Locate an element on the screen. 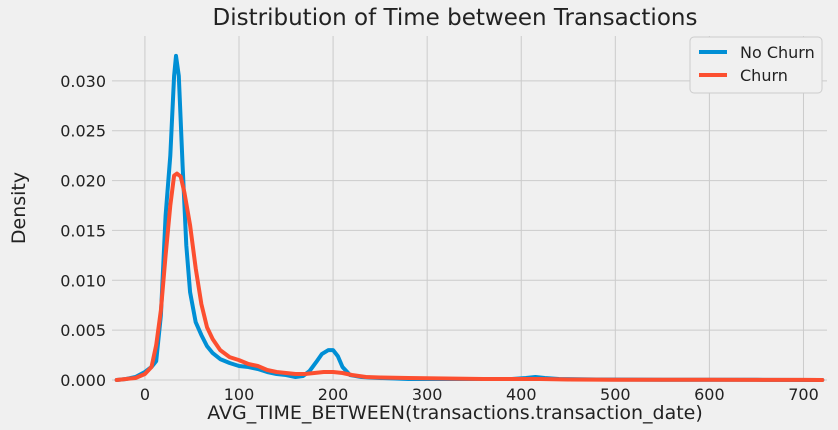  y-tick-label: 0.030 is located at coordinates (83, 81).